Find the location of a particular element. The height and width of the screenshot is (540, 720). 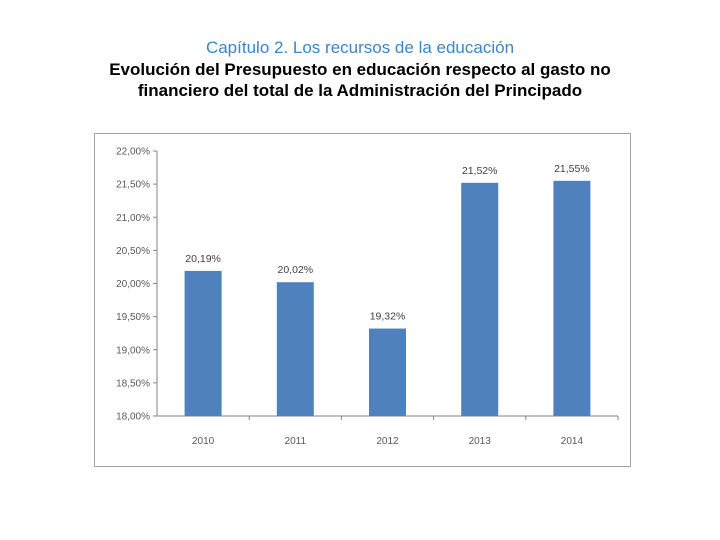

y-tick-label: 22,00% is located at coordinates (133, 152).